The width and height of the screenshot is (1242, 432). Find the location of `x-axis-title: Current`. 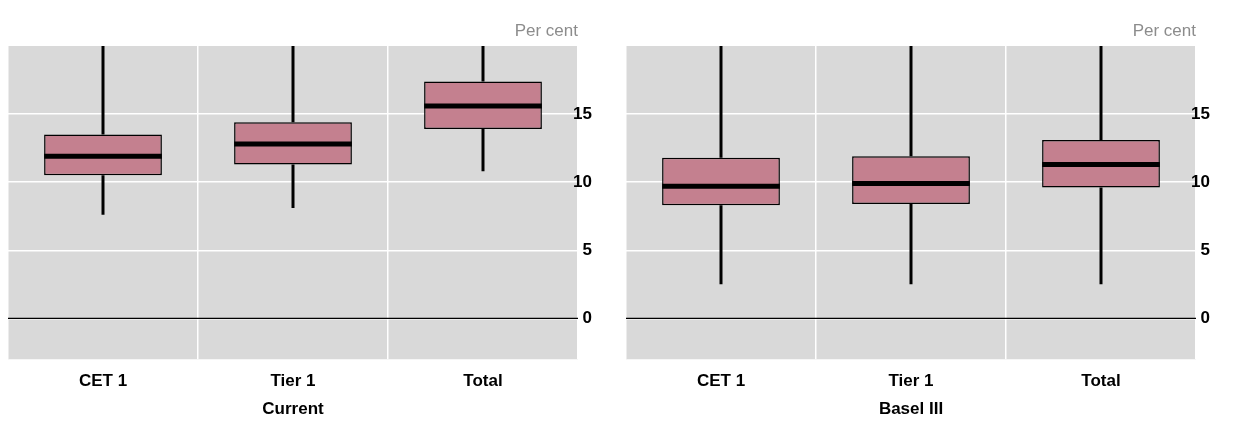

x-axis-title: Current is located at coordinates (293, 409).